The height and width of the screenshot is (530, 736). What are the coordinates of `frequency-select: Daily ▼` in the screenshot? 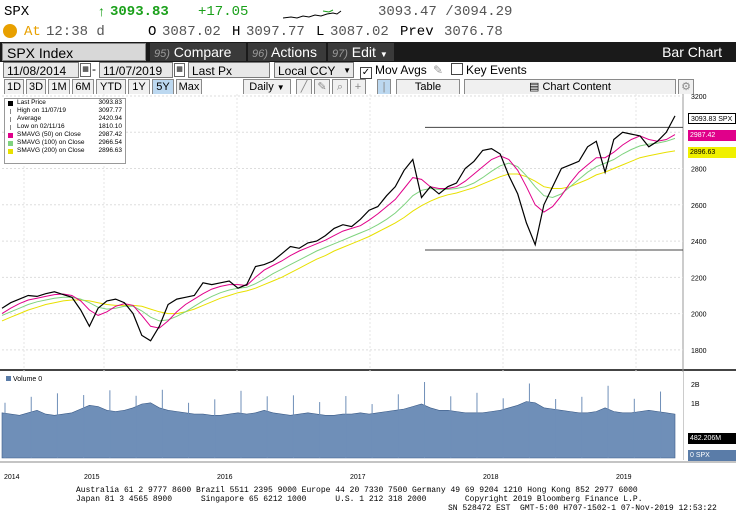 It's located at (267, 87).